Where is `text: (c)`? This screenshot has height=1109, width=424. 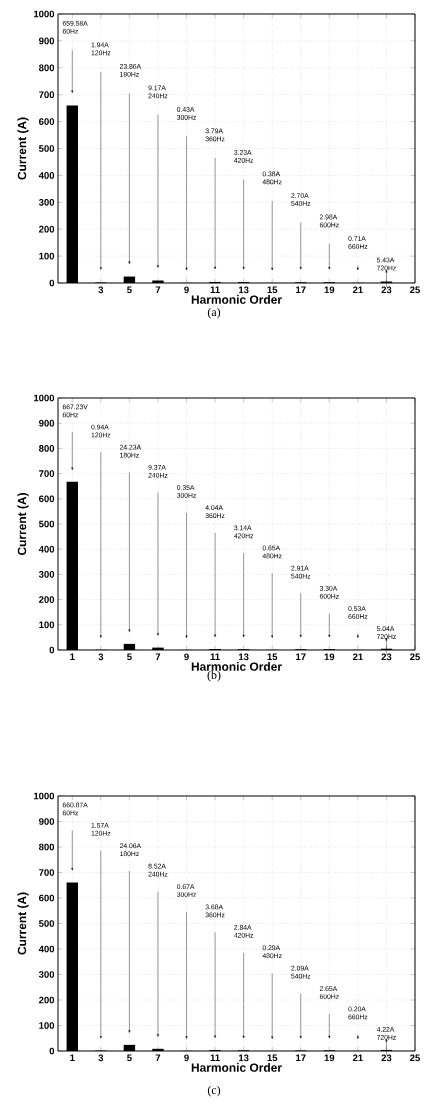 text: (c) is located at coordinates (214, 1091).